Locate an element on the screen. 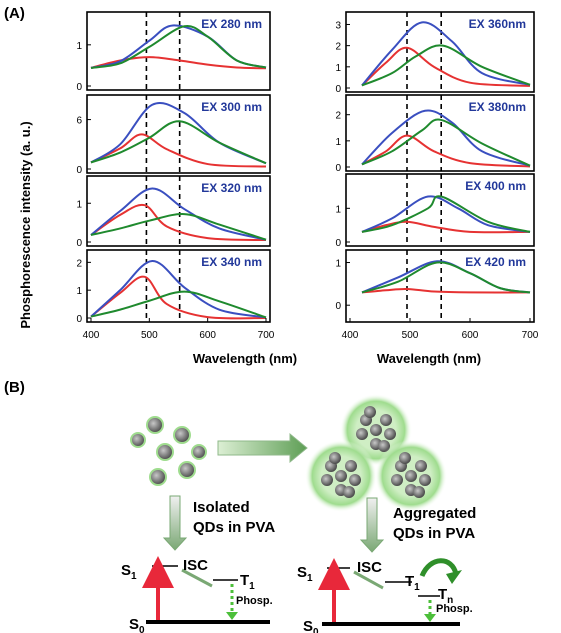  y-tick-label-5-1: 1 is located at coordinates (338, 142).